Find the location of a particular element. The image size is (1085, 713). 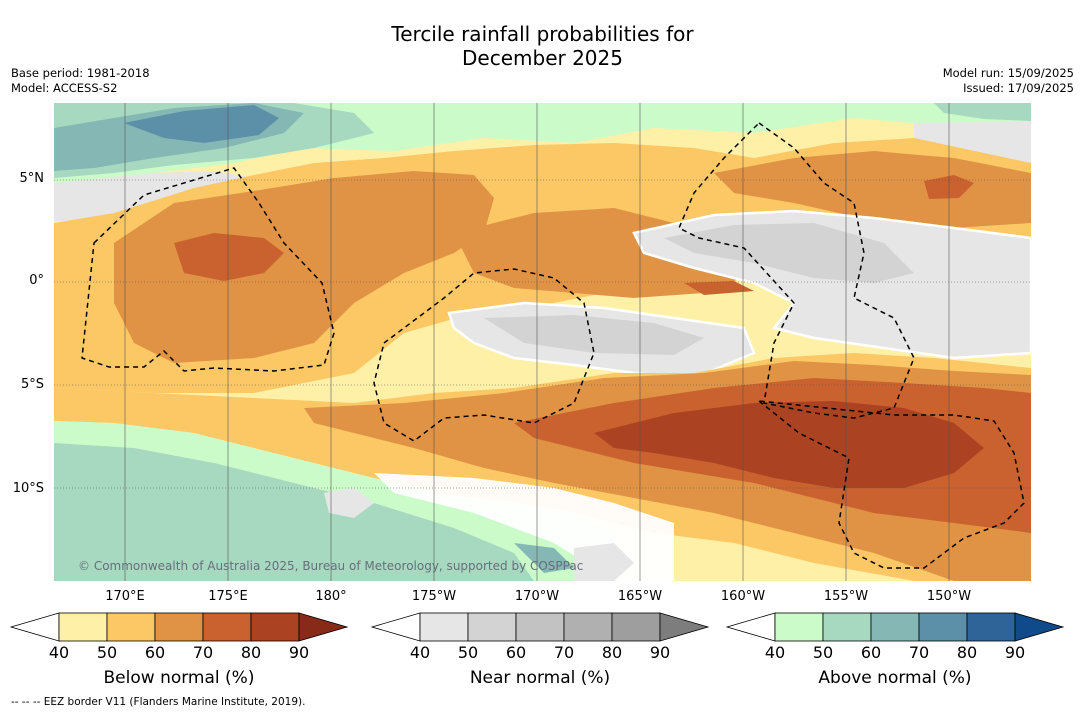

cb1-tick-50: 50 is located at coordinates (468, 652).